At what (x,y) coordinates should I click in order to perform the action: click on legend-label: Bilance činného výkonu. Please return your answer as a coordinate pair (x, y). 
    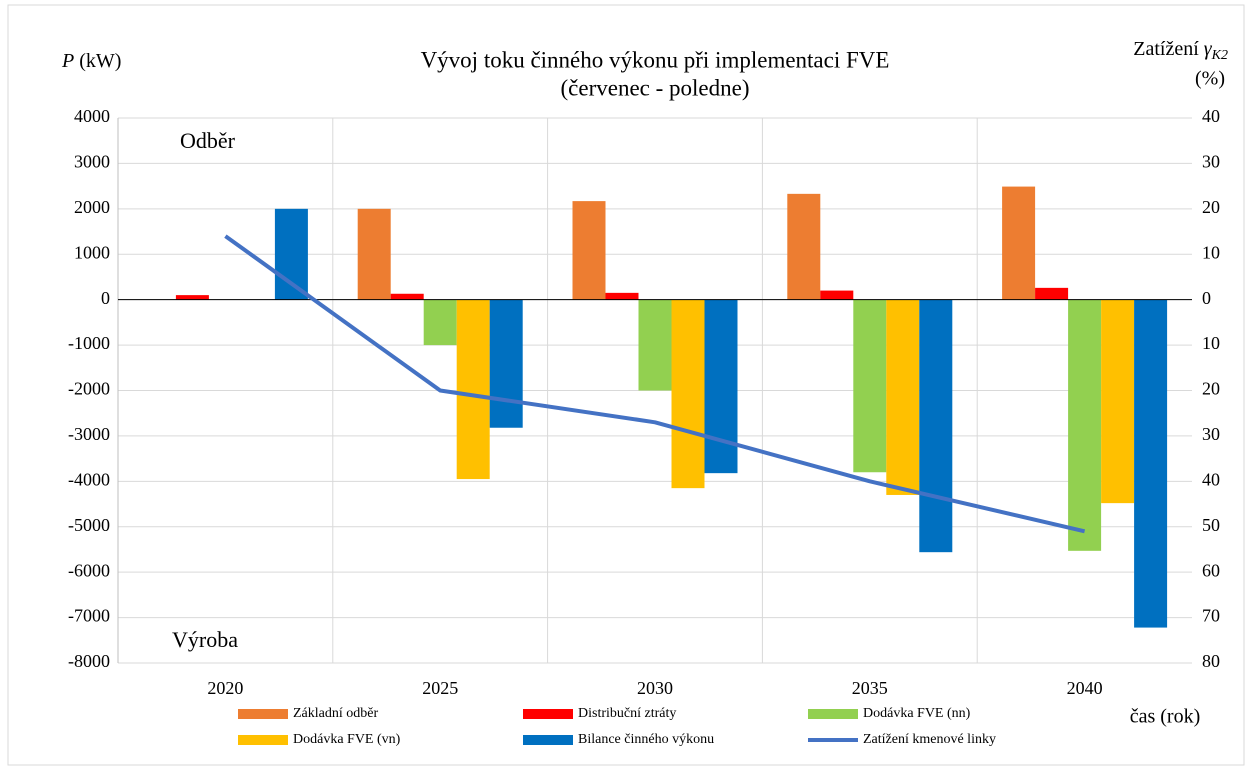
    Looking at the image, I should click on (646, 739).